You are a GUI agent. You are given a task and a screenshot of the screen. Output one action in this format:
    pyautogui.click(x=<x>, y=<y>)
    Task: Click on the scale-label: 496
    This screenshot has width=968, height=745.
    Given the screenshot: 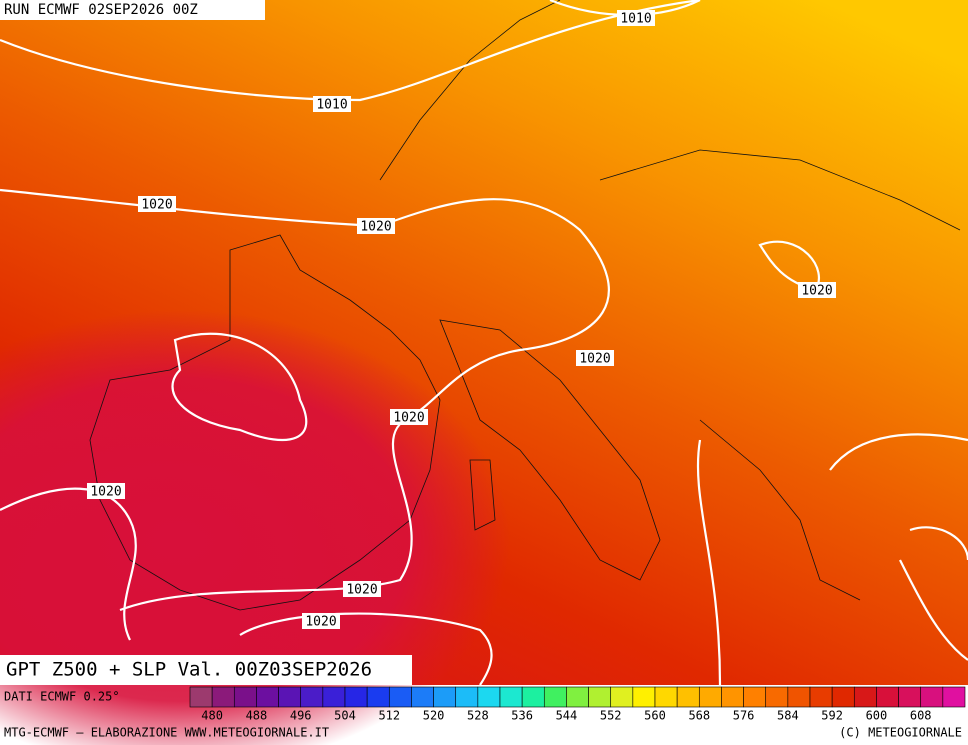 What is the action you would take?
    pyautogui.click(x=301, y=716)
    